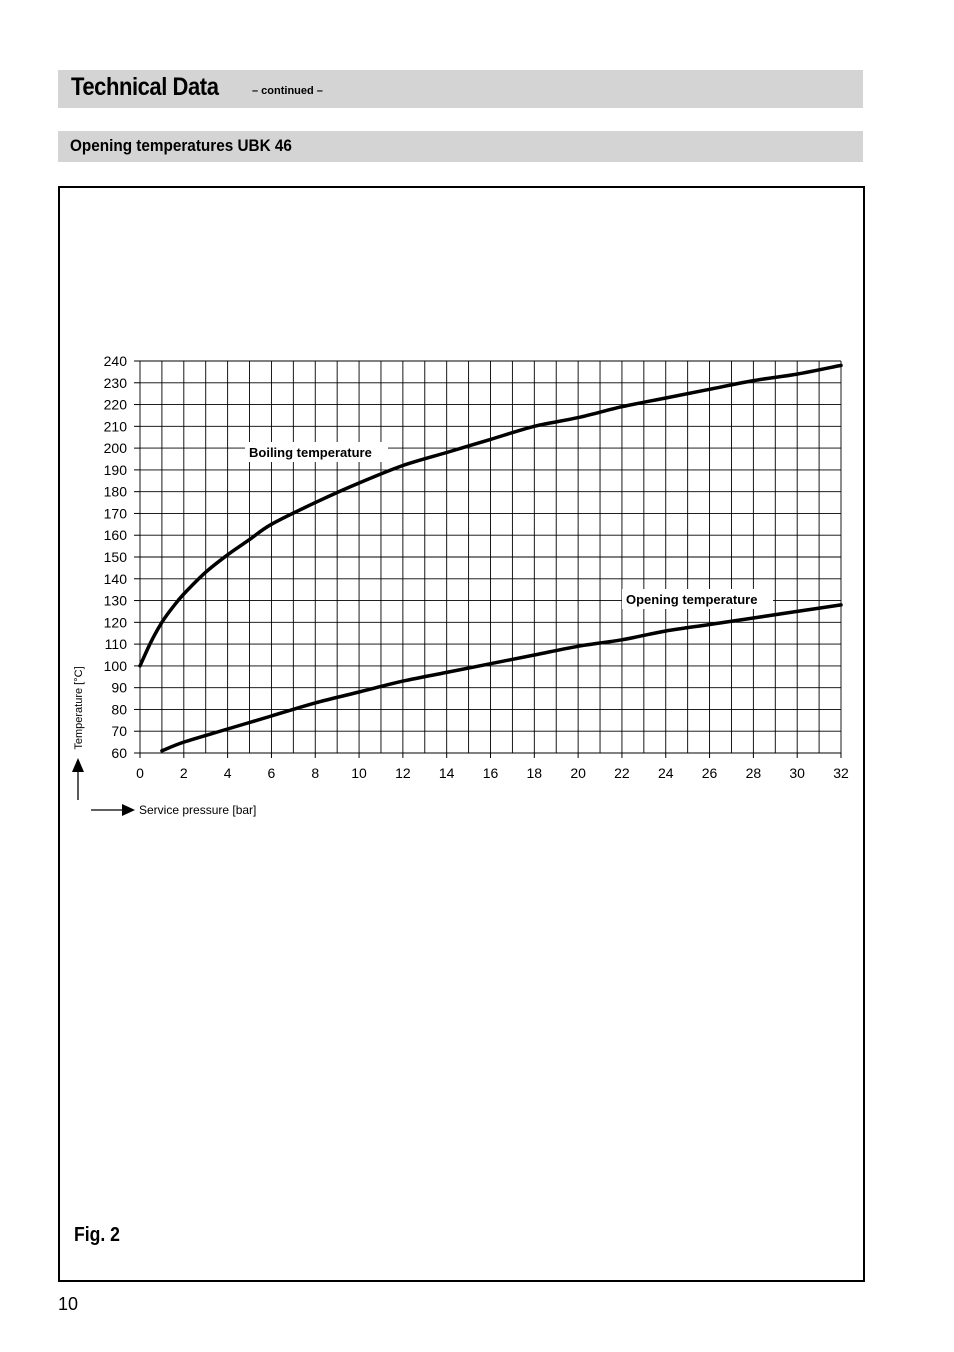 Image resolution: width=954 pixels, height=1352 pixels. What do you see at coordinates (116, 535) in the screenshot?
I see `y-tick-label: 160` at bounding box center [116, 535].